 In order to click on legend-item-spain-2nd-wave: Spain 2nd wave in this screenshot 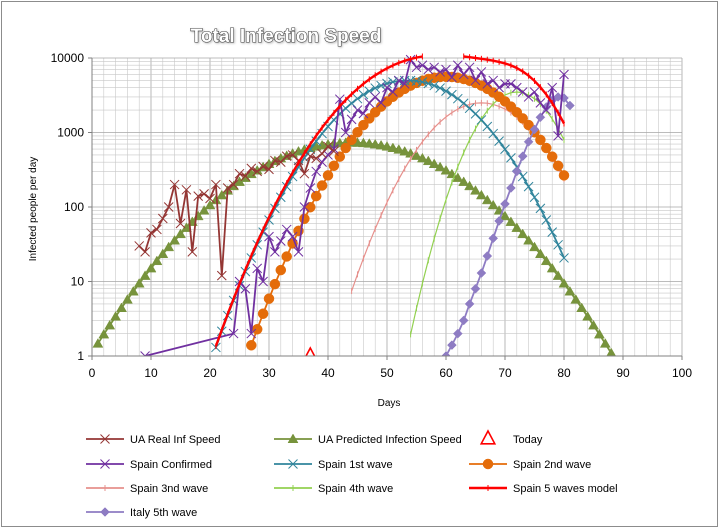, I will do `click(530, 464)`.